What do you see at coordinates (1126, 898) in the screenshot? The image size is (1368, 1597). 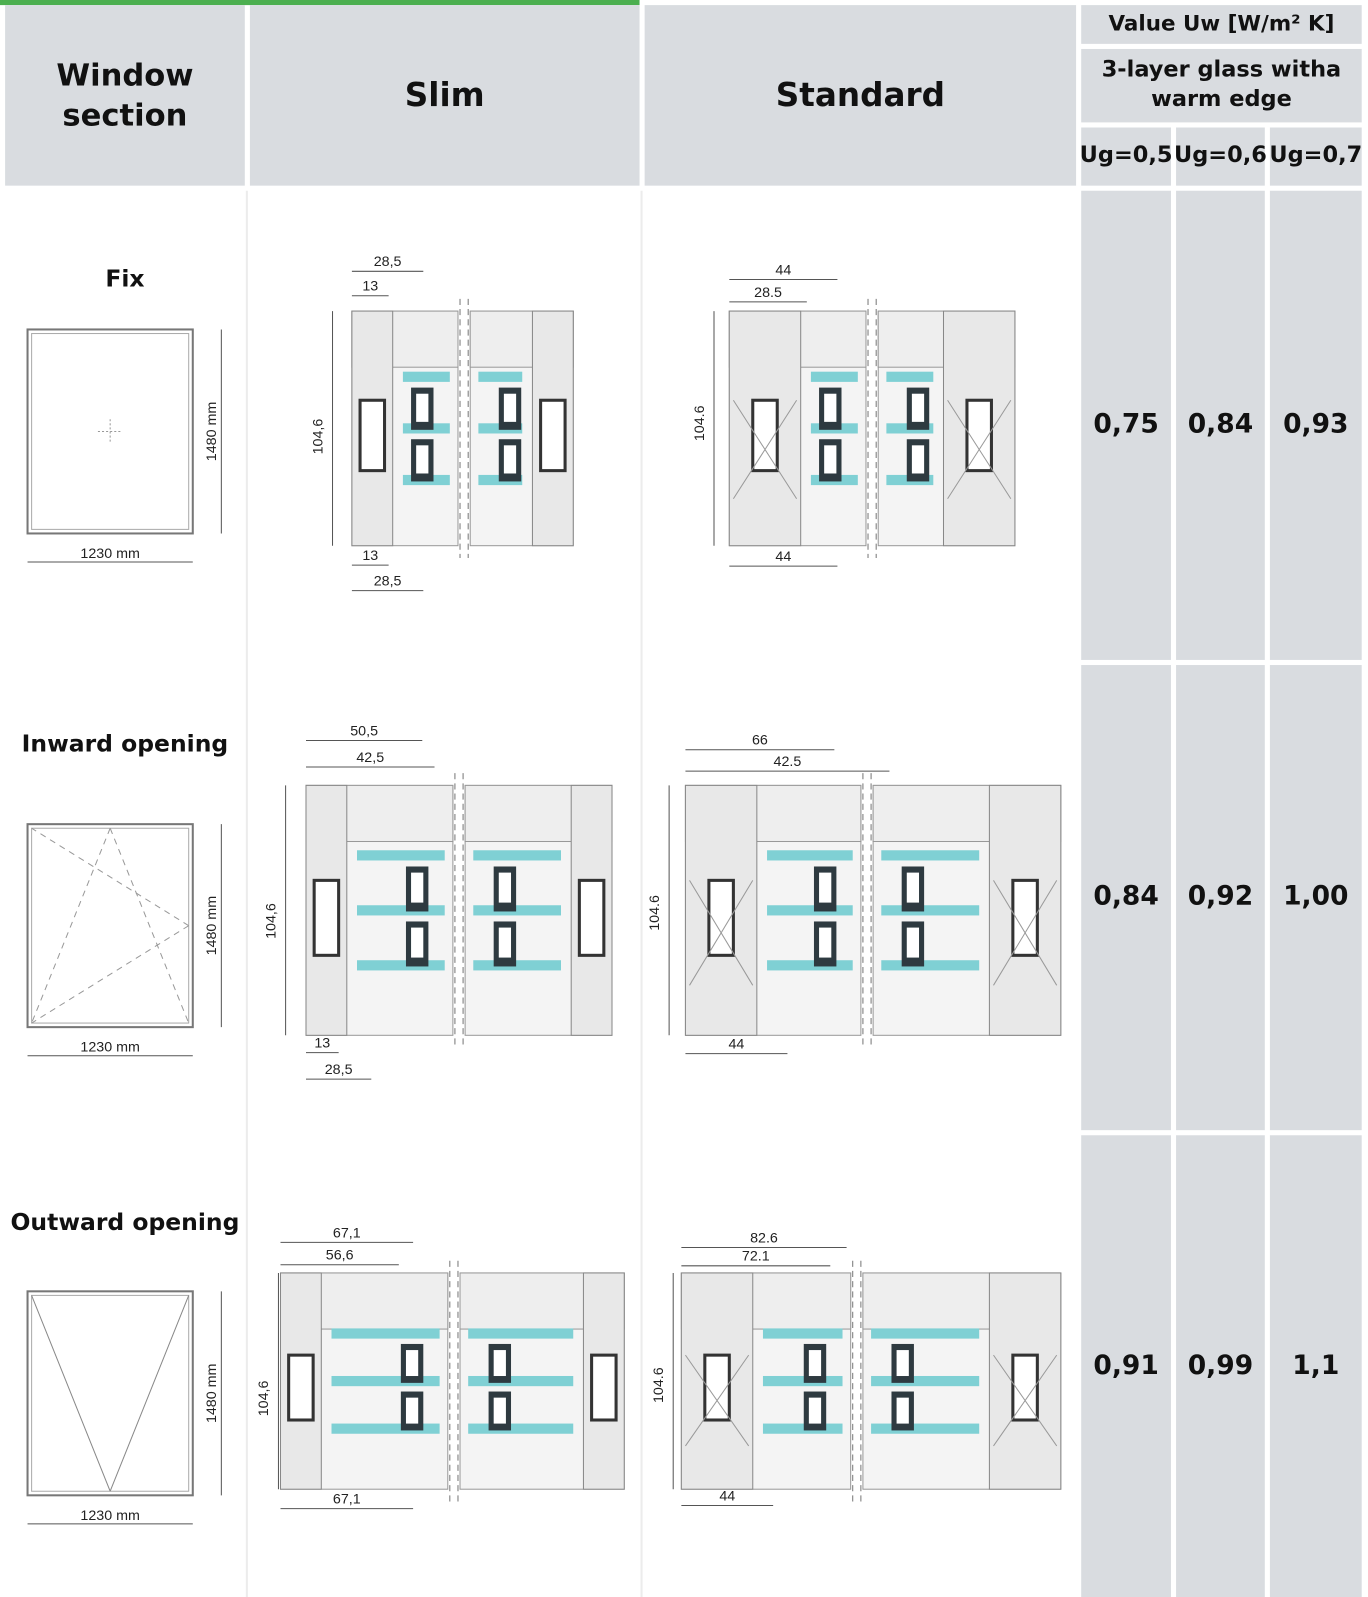 I see `value-cell: 0,84` at bounding box center [1126, 898].